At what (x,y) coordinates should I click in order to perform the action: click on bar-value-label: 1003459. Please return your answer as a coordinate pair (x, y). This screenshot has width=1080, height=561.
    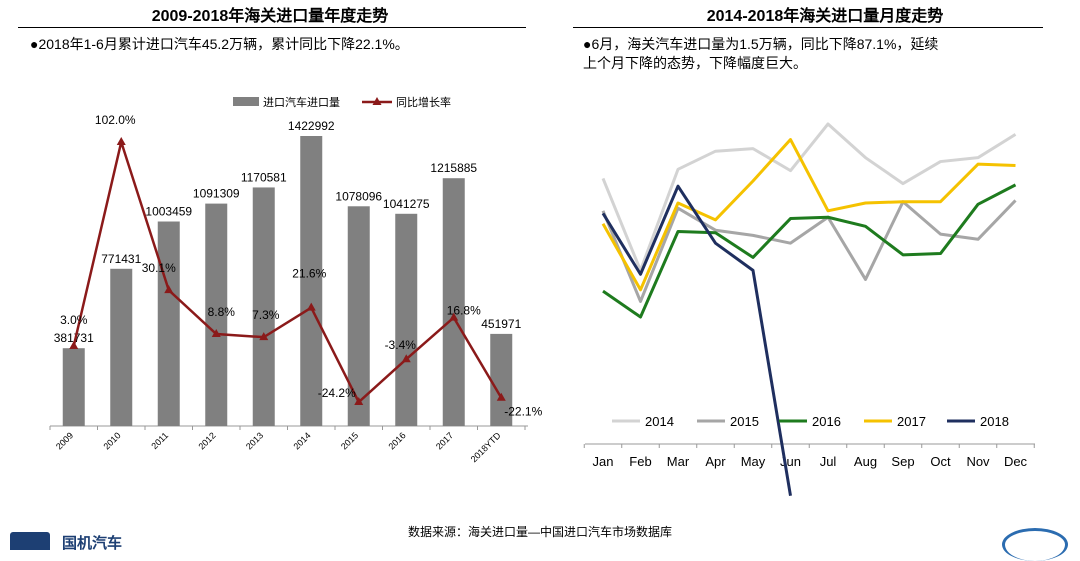
    Looking at the image, I should click on (168, 211).